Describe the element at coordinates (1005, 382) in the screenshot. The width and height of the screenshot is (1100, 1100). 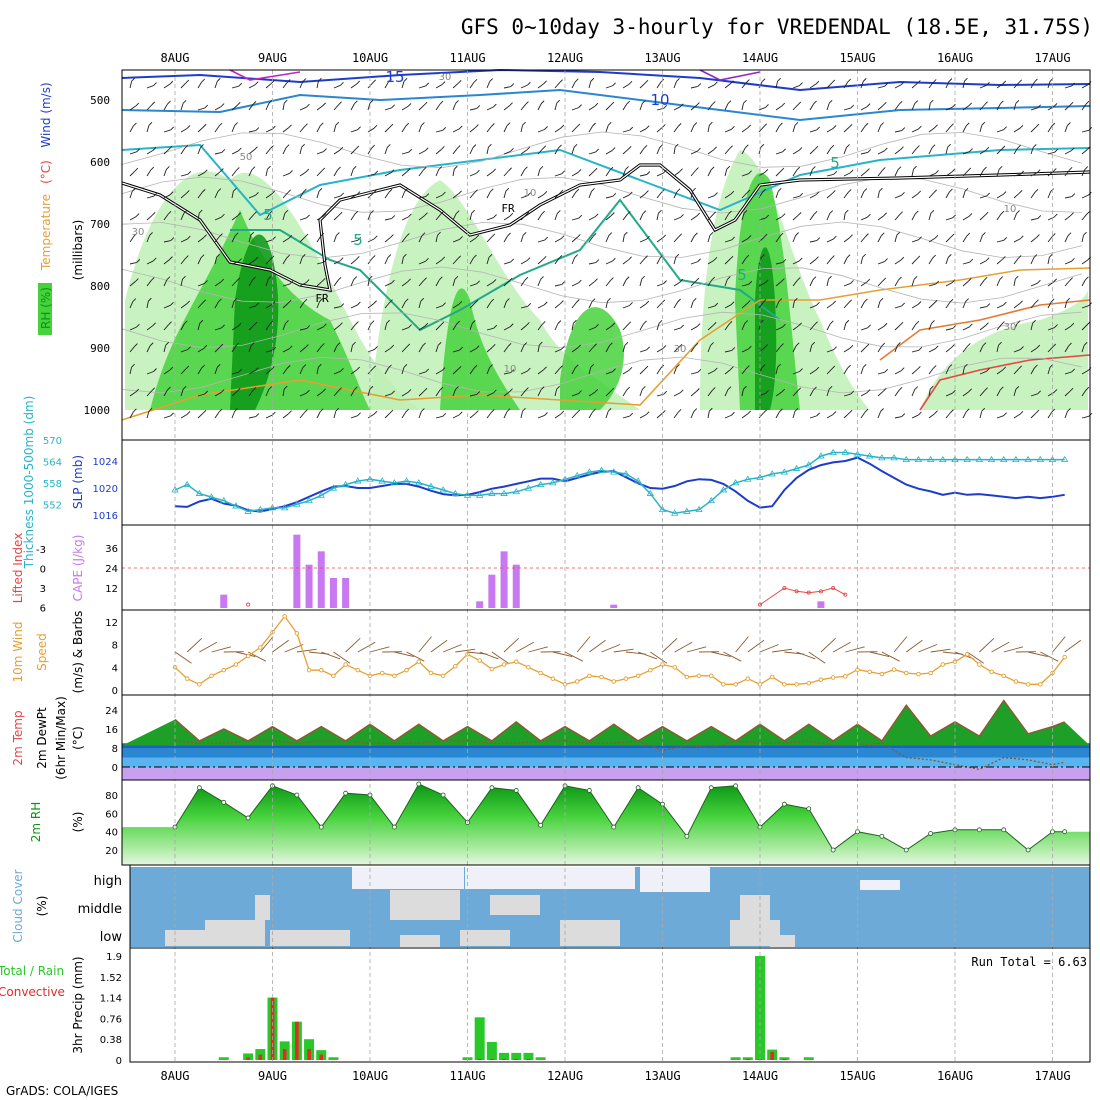
I see `isotherm-line` at that location.